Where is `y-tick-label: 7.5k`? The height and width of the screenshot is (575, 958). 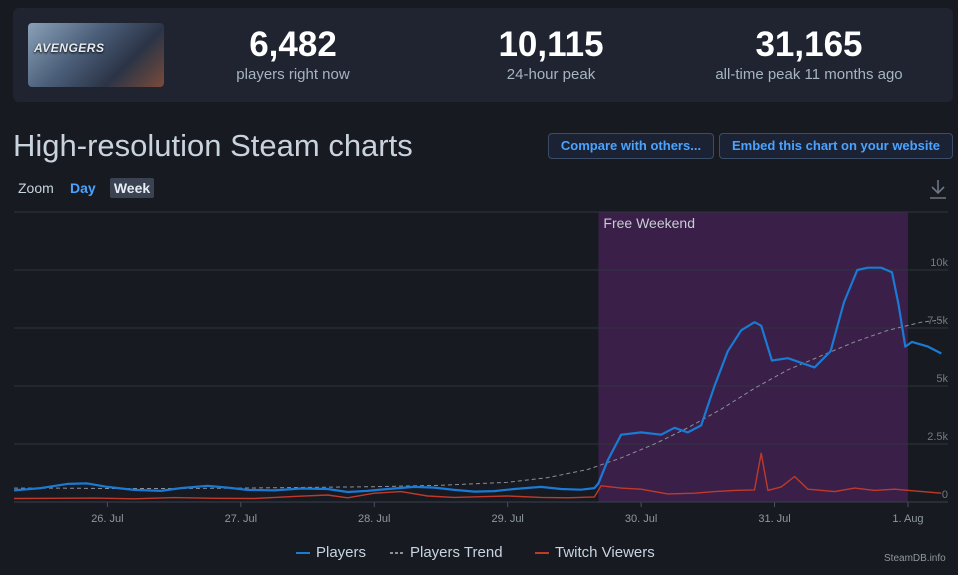
y-tick-label: 7.5k is located at coordinates (937, 321).